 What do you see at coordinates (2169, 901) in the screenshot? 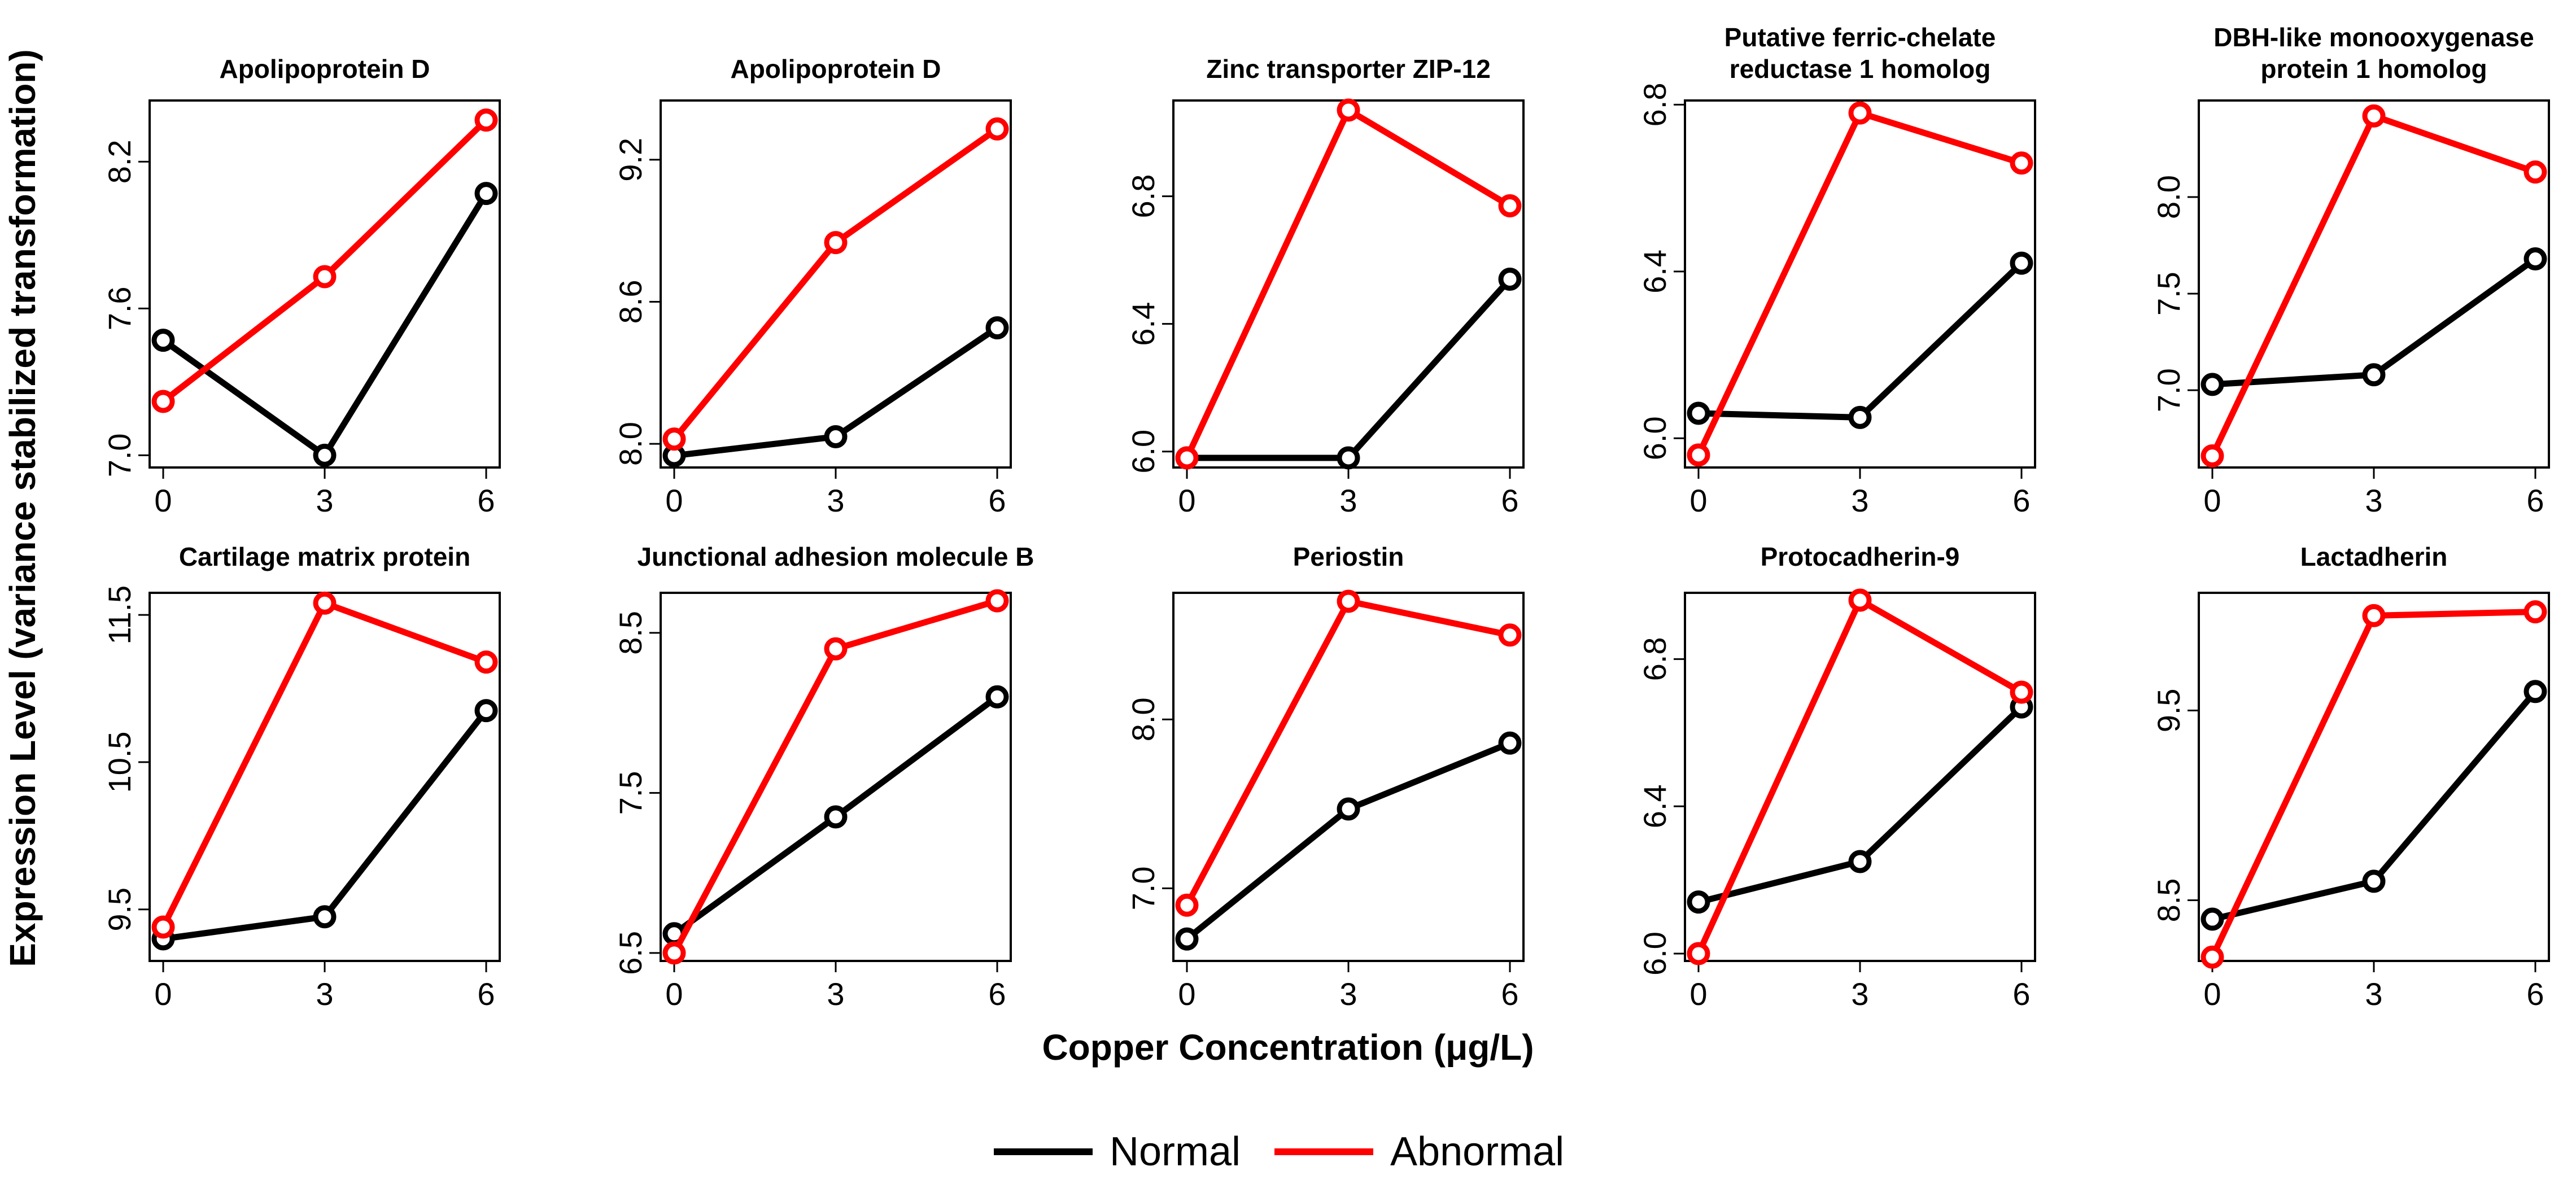
I see `y-tick-label: 8.5` at bounding box center [2169, 901].